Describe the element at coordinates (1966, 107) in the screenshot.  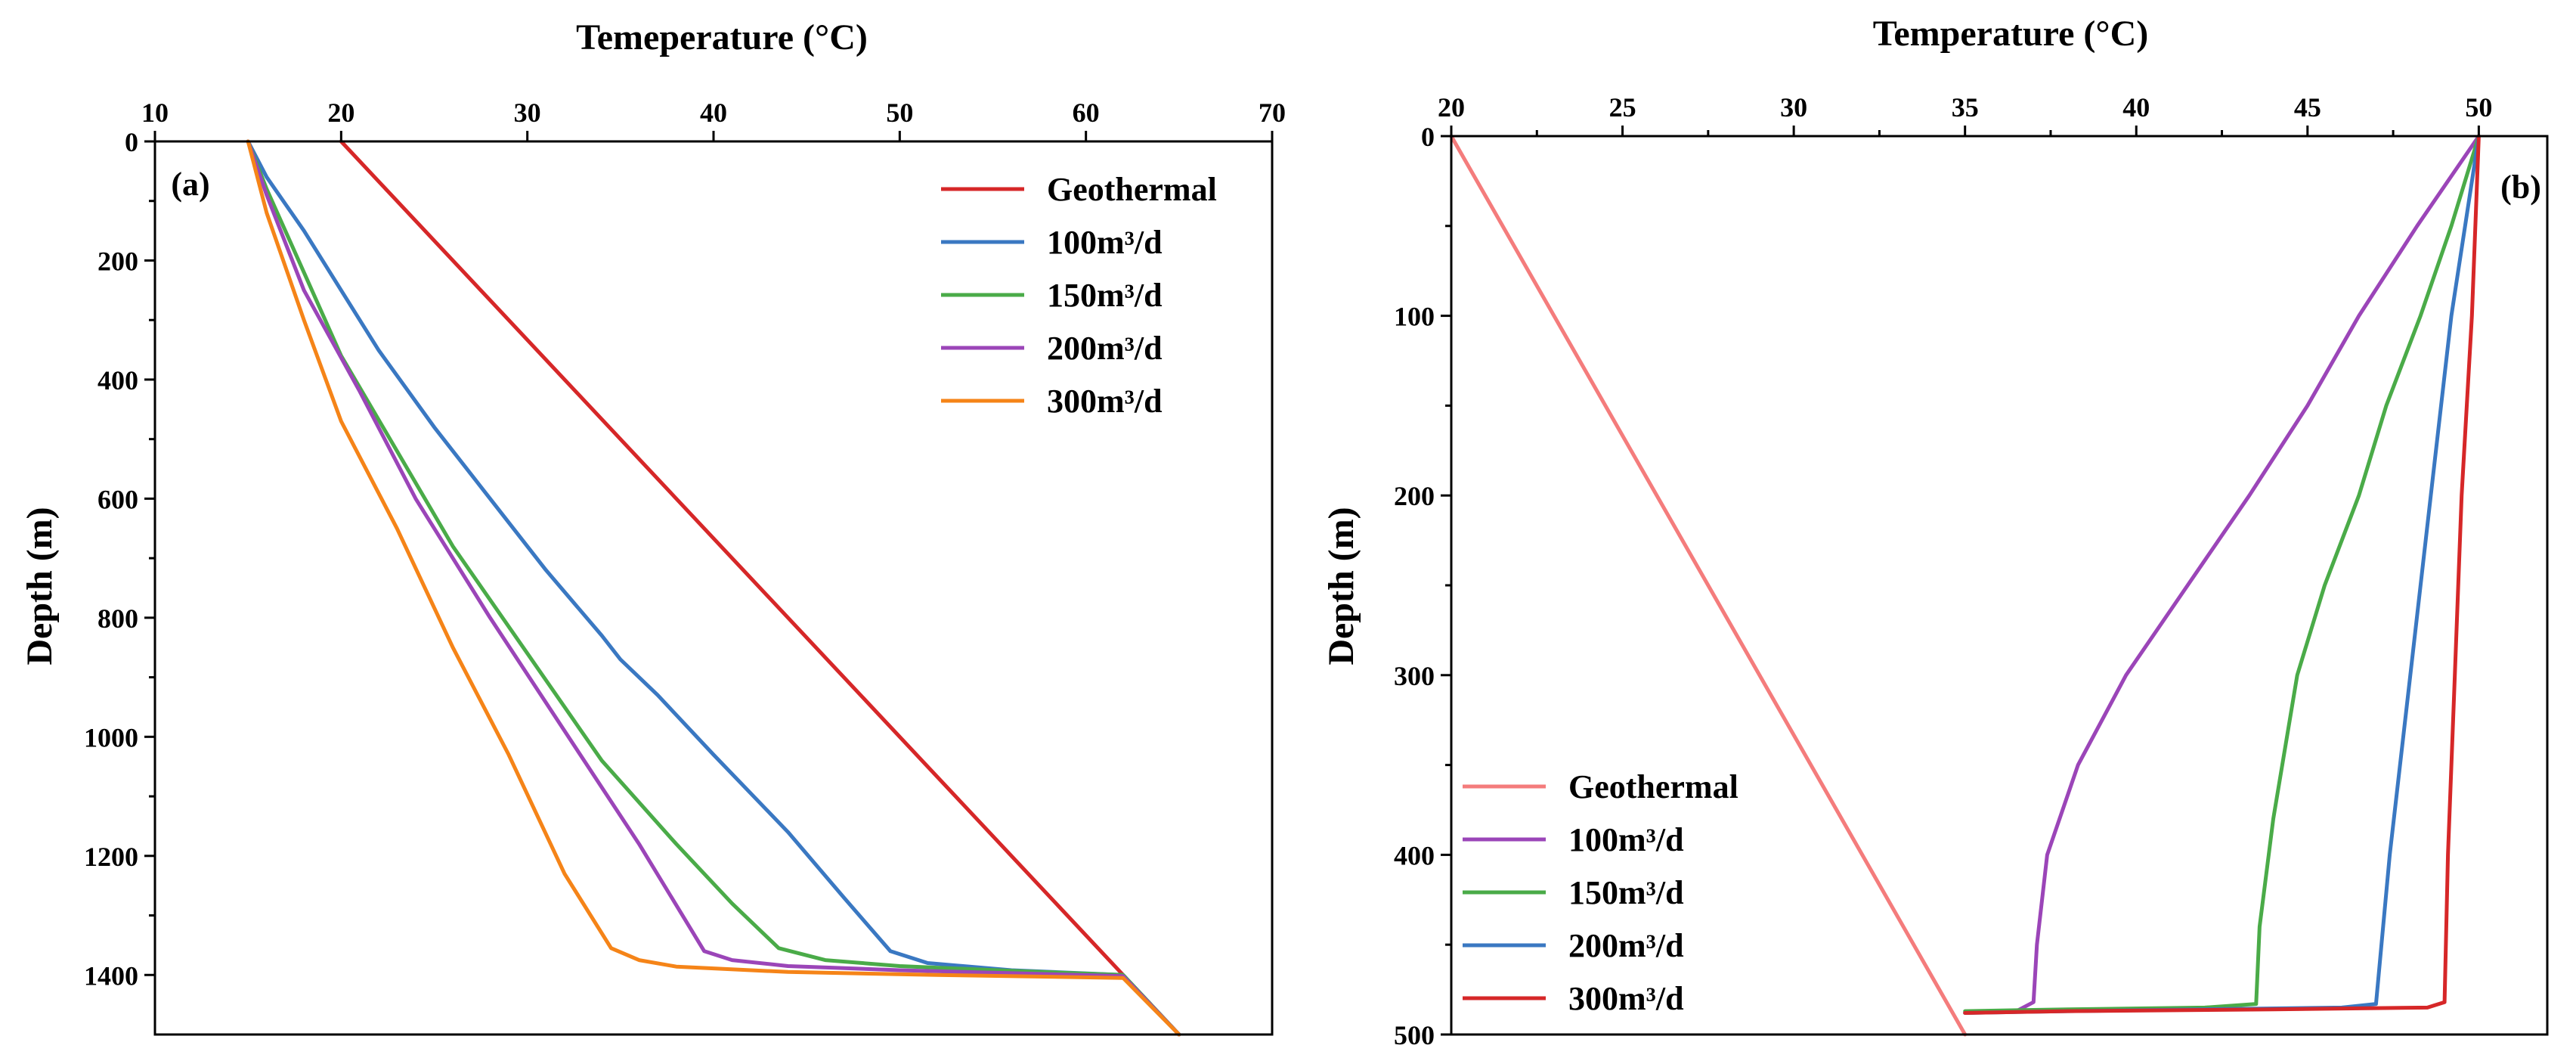
I see `x-tick-label: 35` at that location.